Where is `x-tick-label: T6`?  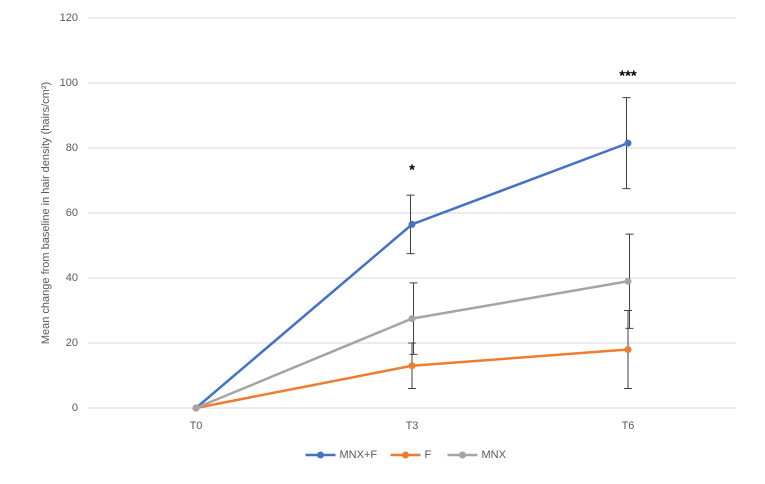
x-tick-label: T6 is located at coordinates (628, 426).